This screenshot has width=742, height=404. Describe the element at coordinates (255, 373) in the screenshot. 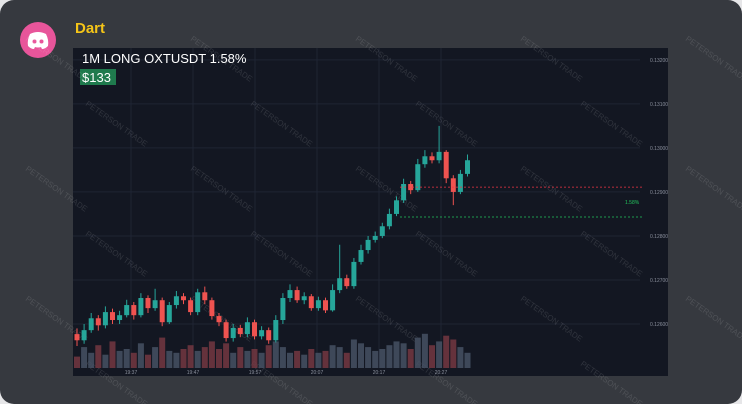

I see `x-tick-label: 19:57` at that location.